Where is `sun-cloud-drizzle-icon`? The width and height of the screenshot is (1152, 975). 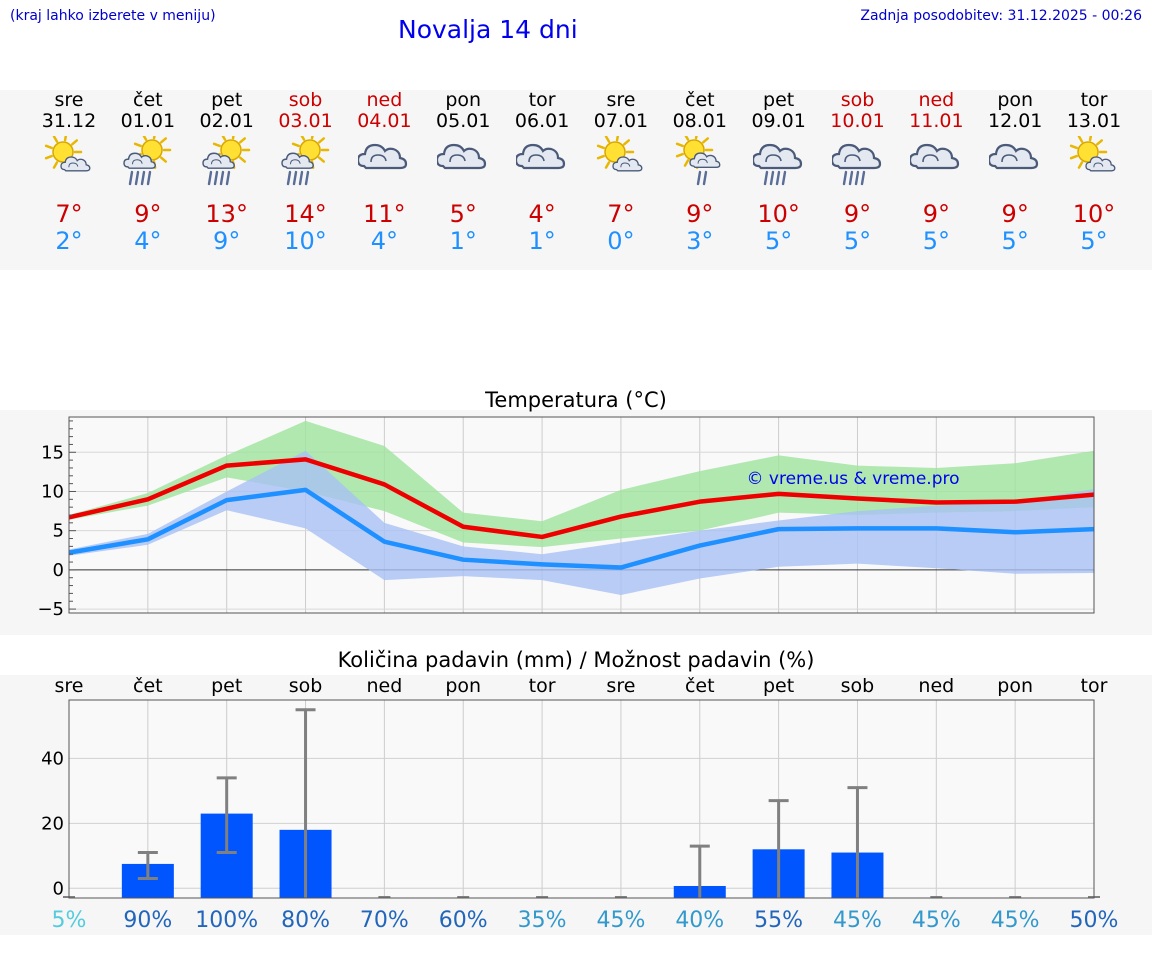
sun-cloud-drizzle-icon is located at coordinates (698, 161).